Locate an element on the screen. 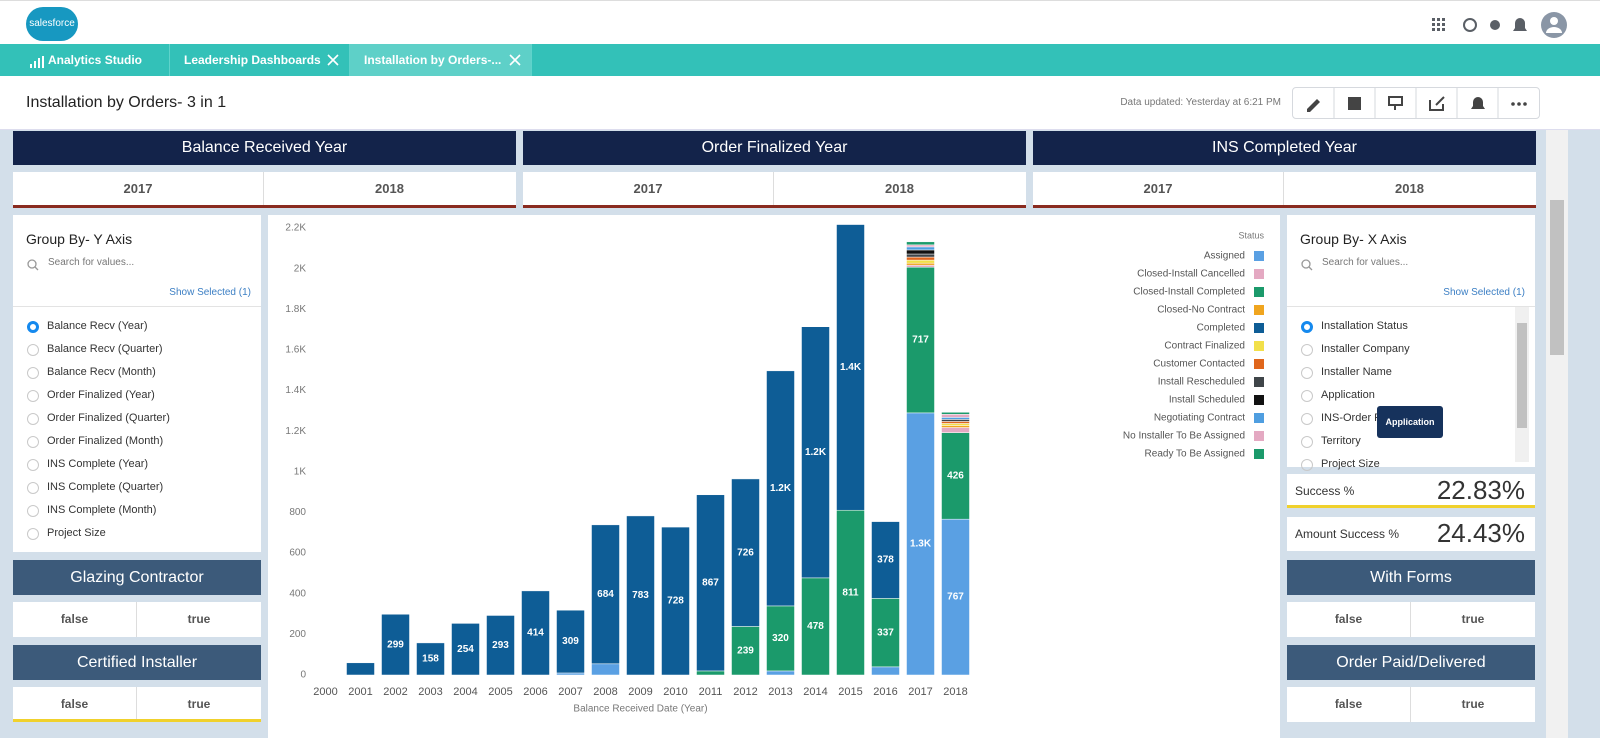 This screenshot has width=1600, height=738. toggle-box: false true is located at coordinates (137, 704).